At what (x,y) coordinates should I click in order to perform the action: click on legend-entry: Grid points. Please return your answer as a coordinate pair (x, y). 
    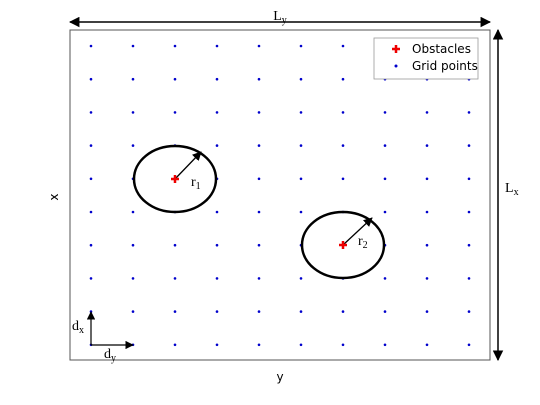
    Looking at the image, I should click on (445, 66).